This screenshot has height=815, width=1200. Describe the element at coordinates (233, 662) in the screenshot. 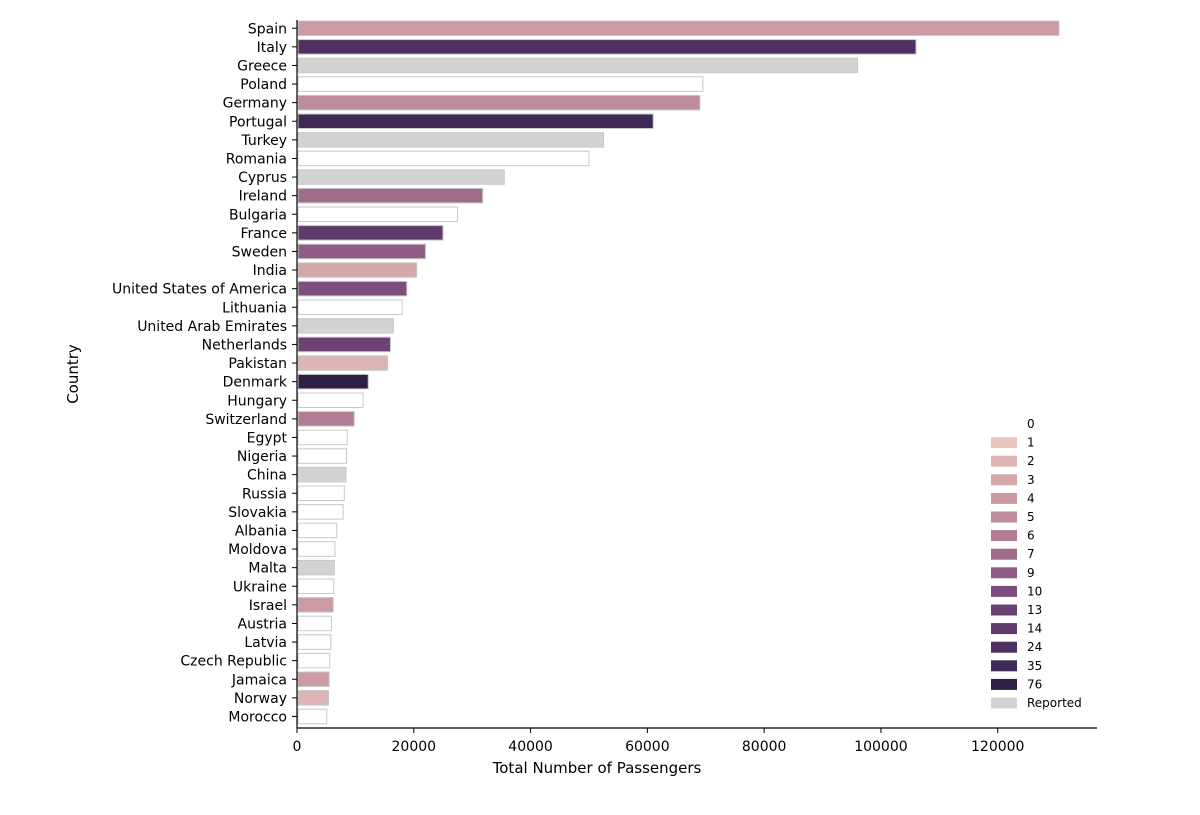

I see `y-tick-label: Czech Republic` at that location.